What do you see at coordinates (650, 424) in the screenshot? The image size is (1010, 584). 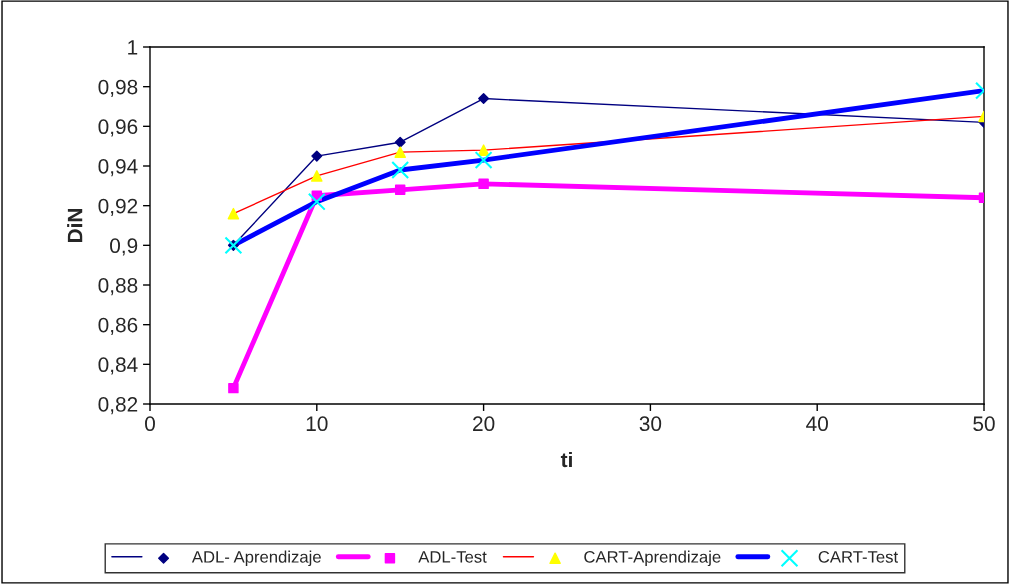 I see `x-tick-label: 30` at bounding box center [650, 424].